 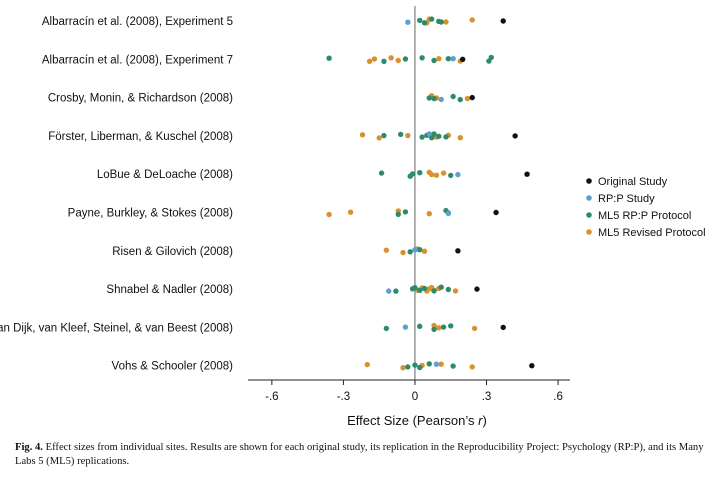 What do you see at coordinates (484, 420) in the screenshot?
I see `x-axis-label-suffix: )` at bounding box center [484, 420].